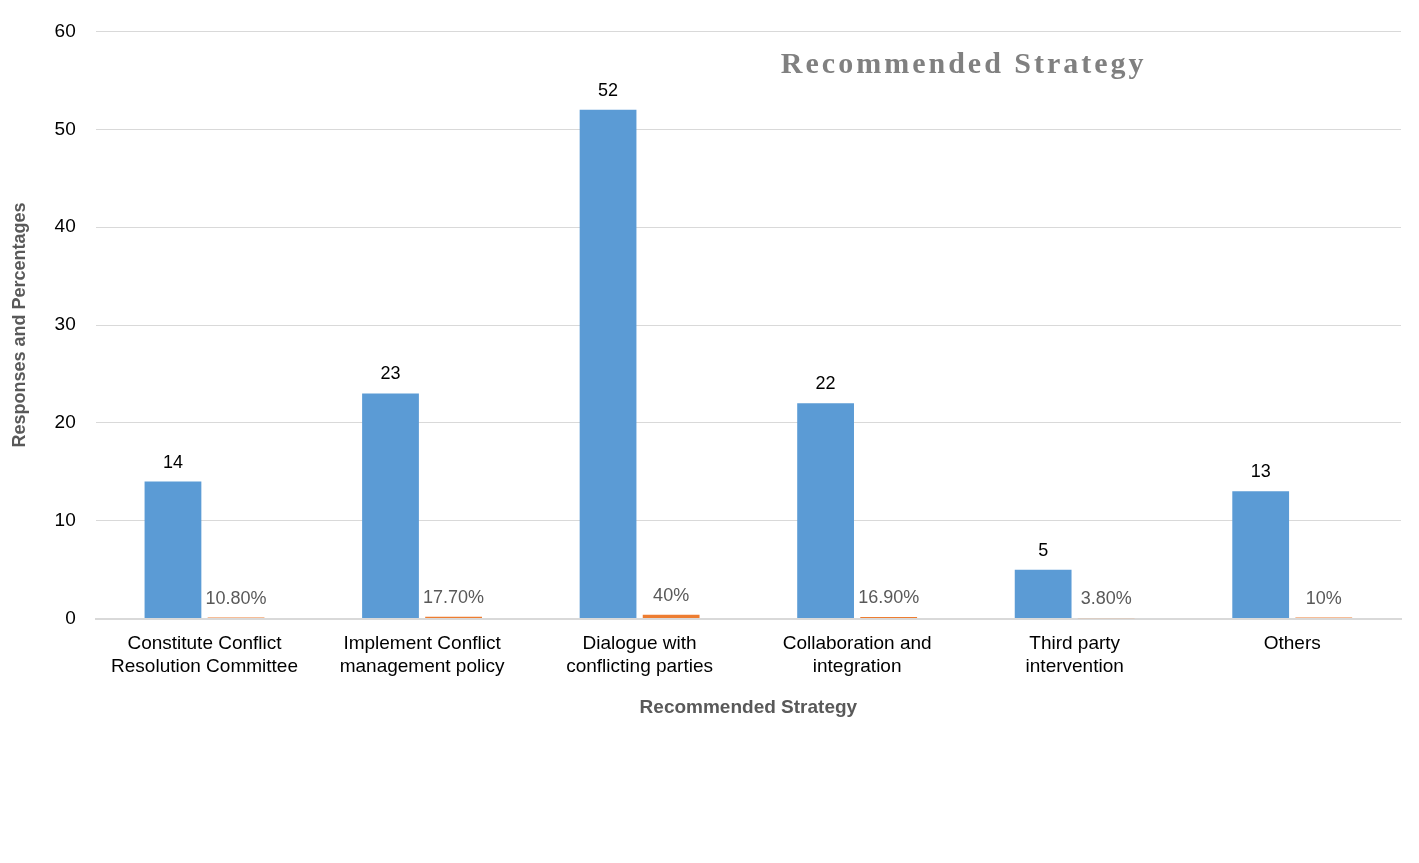 This screenshot has height=863, width=1419. I want to click on y-tick-label: 50, so click(65, 128).